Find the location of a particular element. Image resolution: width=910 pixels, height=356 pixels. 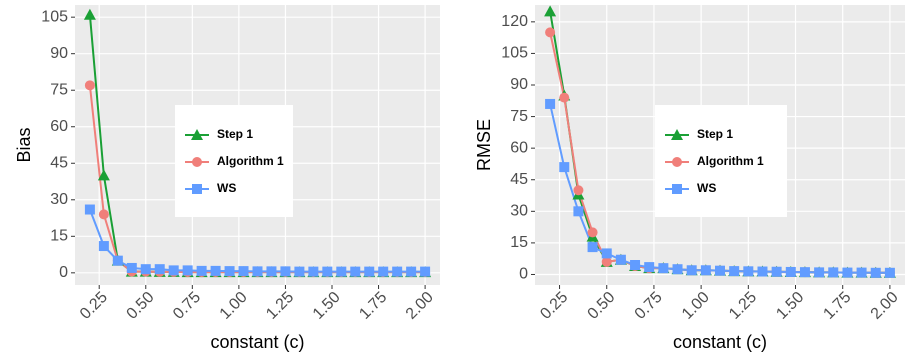

y-tick-label: 105 is located at coordinates (514, 53).